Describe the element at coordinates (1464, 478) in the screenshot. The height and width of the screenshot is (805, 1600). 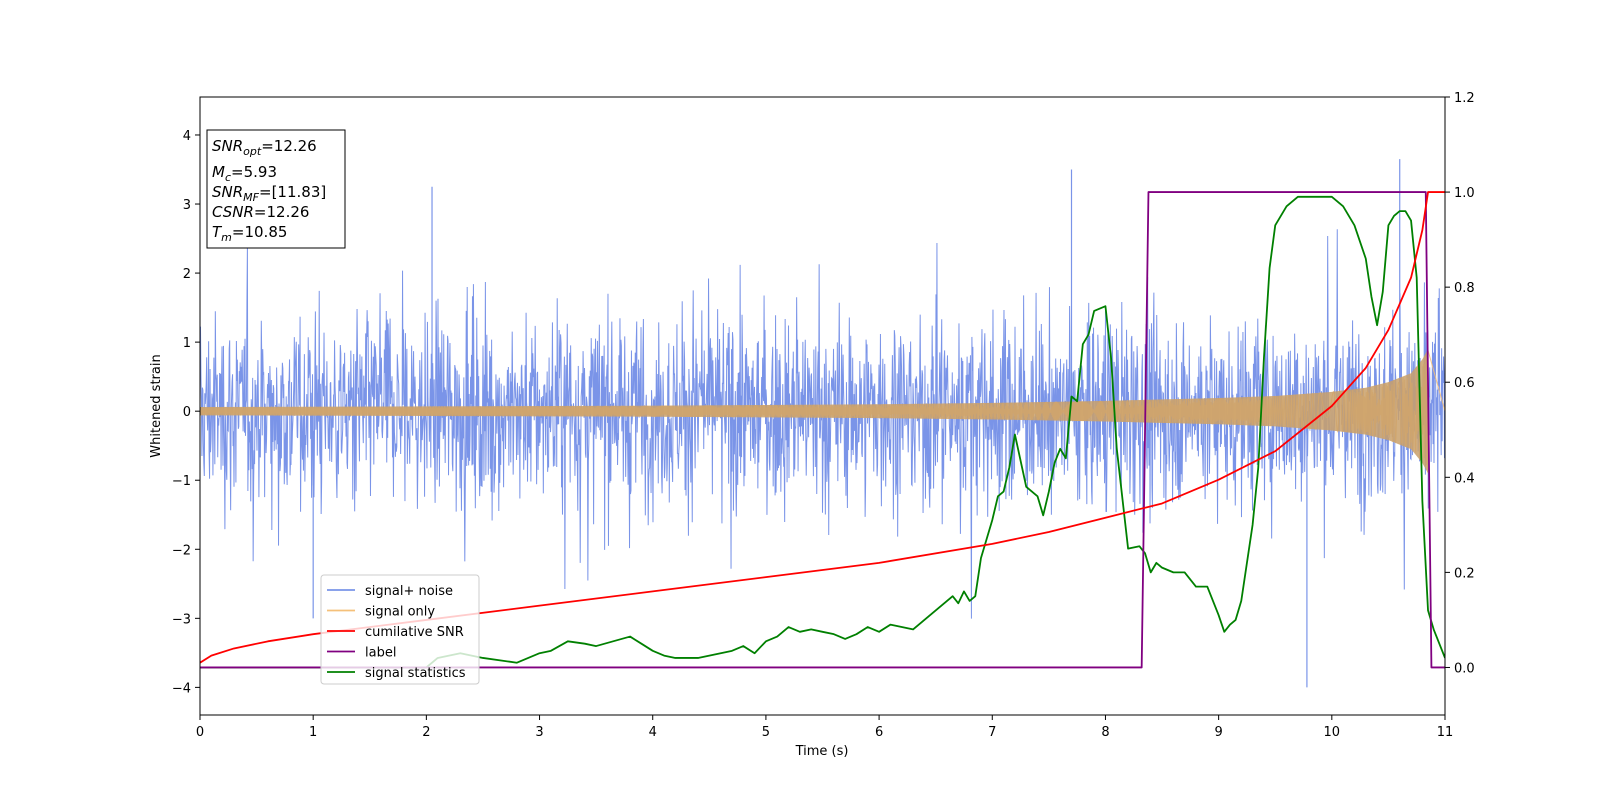
I see `y2-tick-label: 0.4` at that location.